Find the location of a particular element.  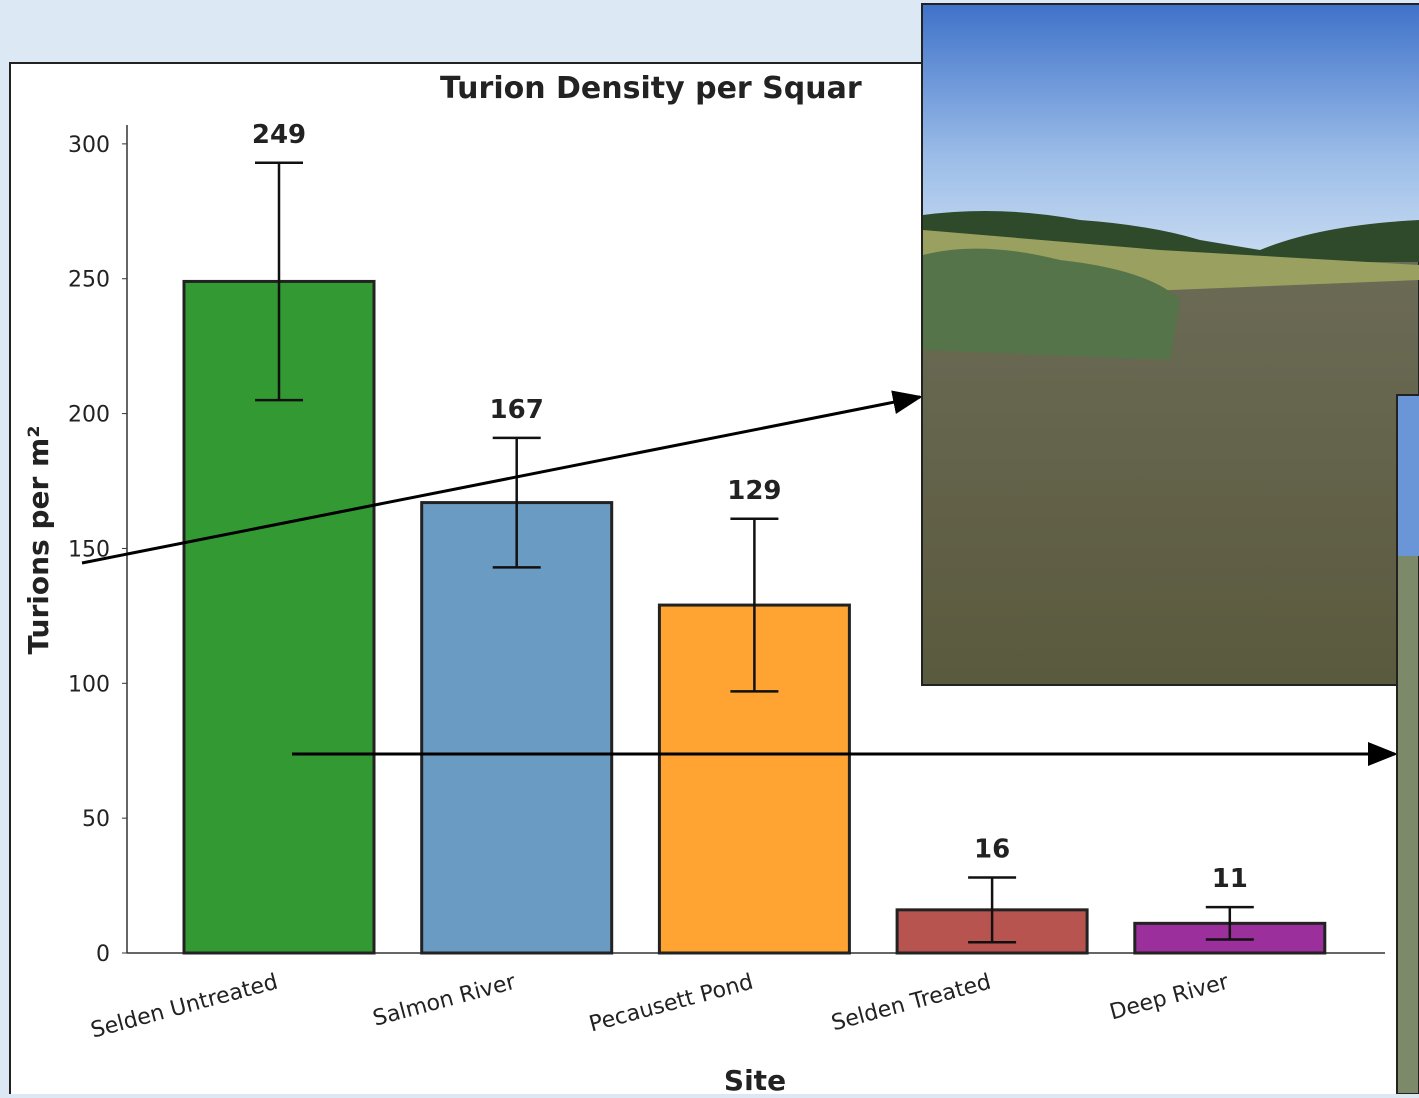

value-label: 167 is located at coordinates (517, 410).